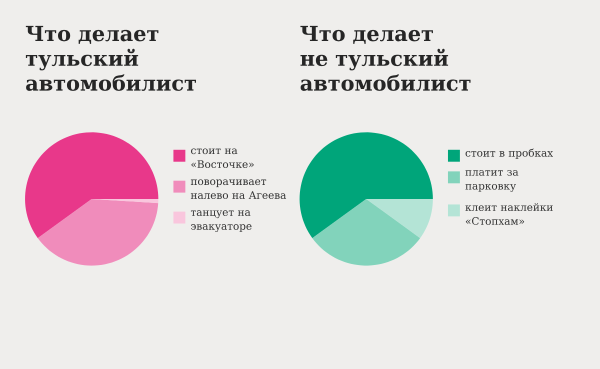 Image resolution: width=600 pixels, height=369 pixels. Describe the element at coordinates (509, 214) in the screenshot. I see `legend-label: клеит наклейки «Стопхам»` at that location.